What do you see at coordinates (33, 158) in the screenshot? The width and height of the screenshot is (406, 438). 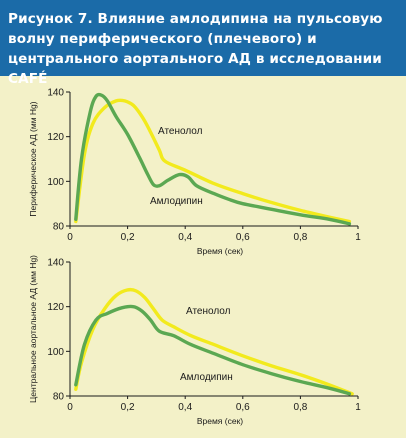 I see `y-axis-label: Периферическое АД (мм Hg)` at bounding box center [33, 158].